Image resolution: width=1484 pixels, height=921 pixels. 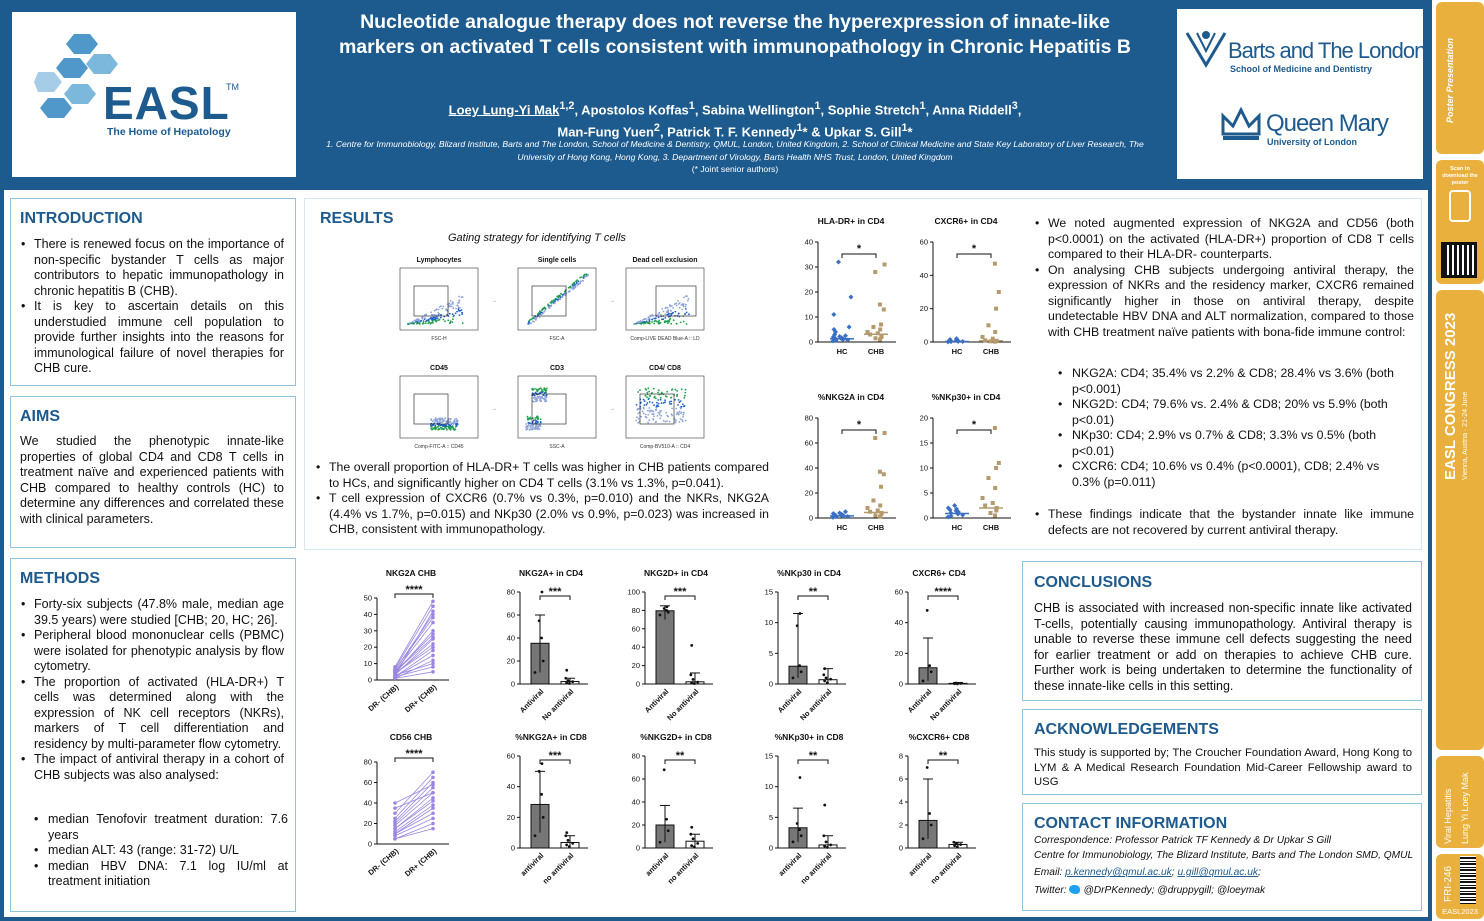 I want to click on y-tick-label: 10, so click(x=368, y=663).